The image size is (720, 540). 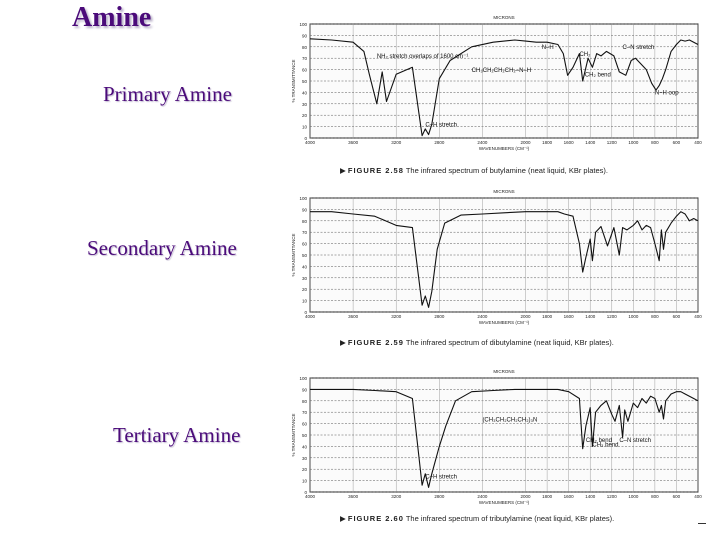 What do you see at coordinates (605, 445) in the screenshot?
I see `spectrum-annotation: CH₃ bend` at bounding box center [605, 445].